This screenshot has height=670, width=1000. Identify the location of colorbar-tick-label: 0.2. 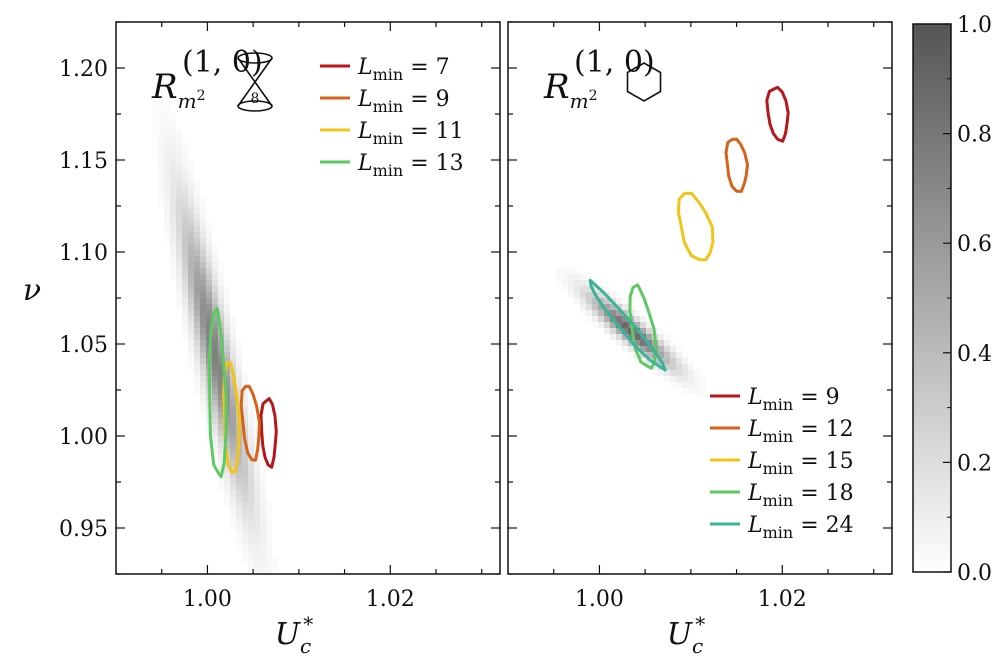
(974, 463).